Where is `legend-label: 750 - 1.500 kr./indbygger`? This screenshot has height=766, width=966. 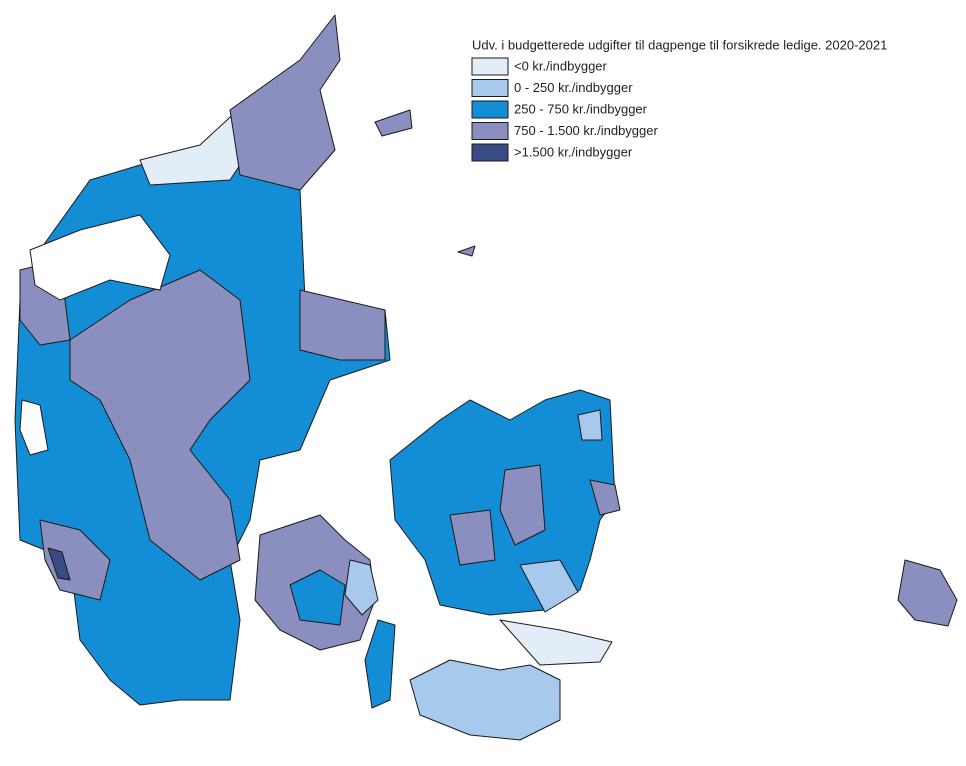 legend-label: 750 - 1.500 kr./indbygger is located at coordinates (586, 130).